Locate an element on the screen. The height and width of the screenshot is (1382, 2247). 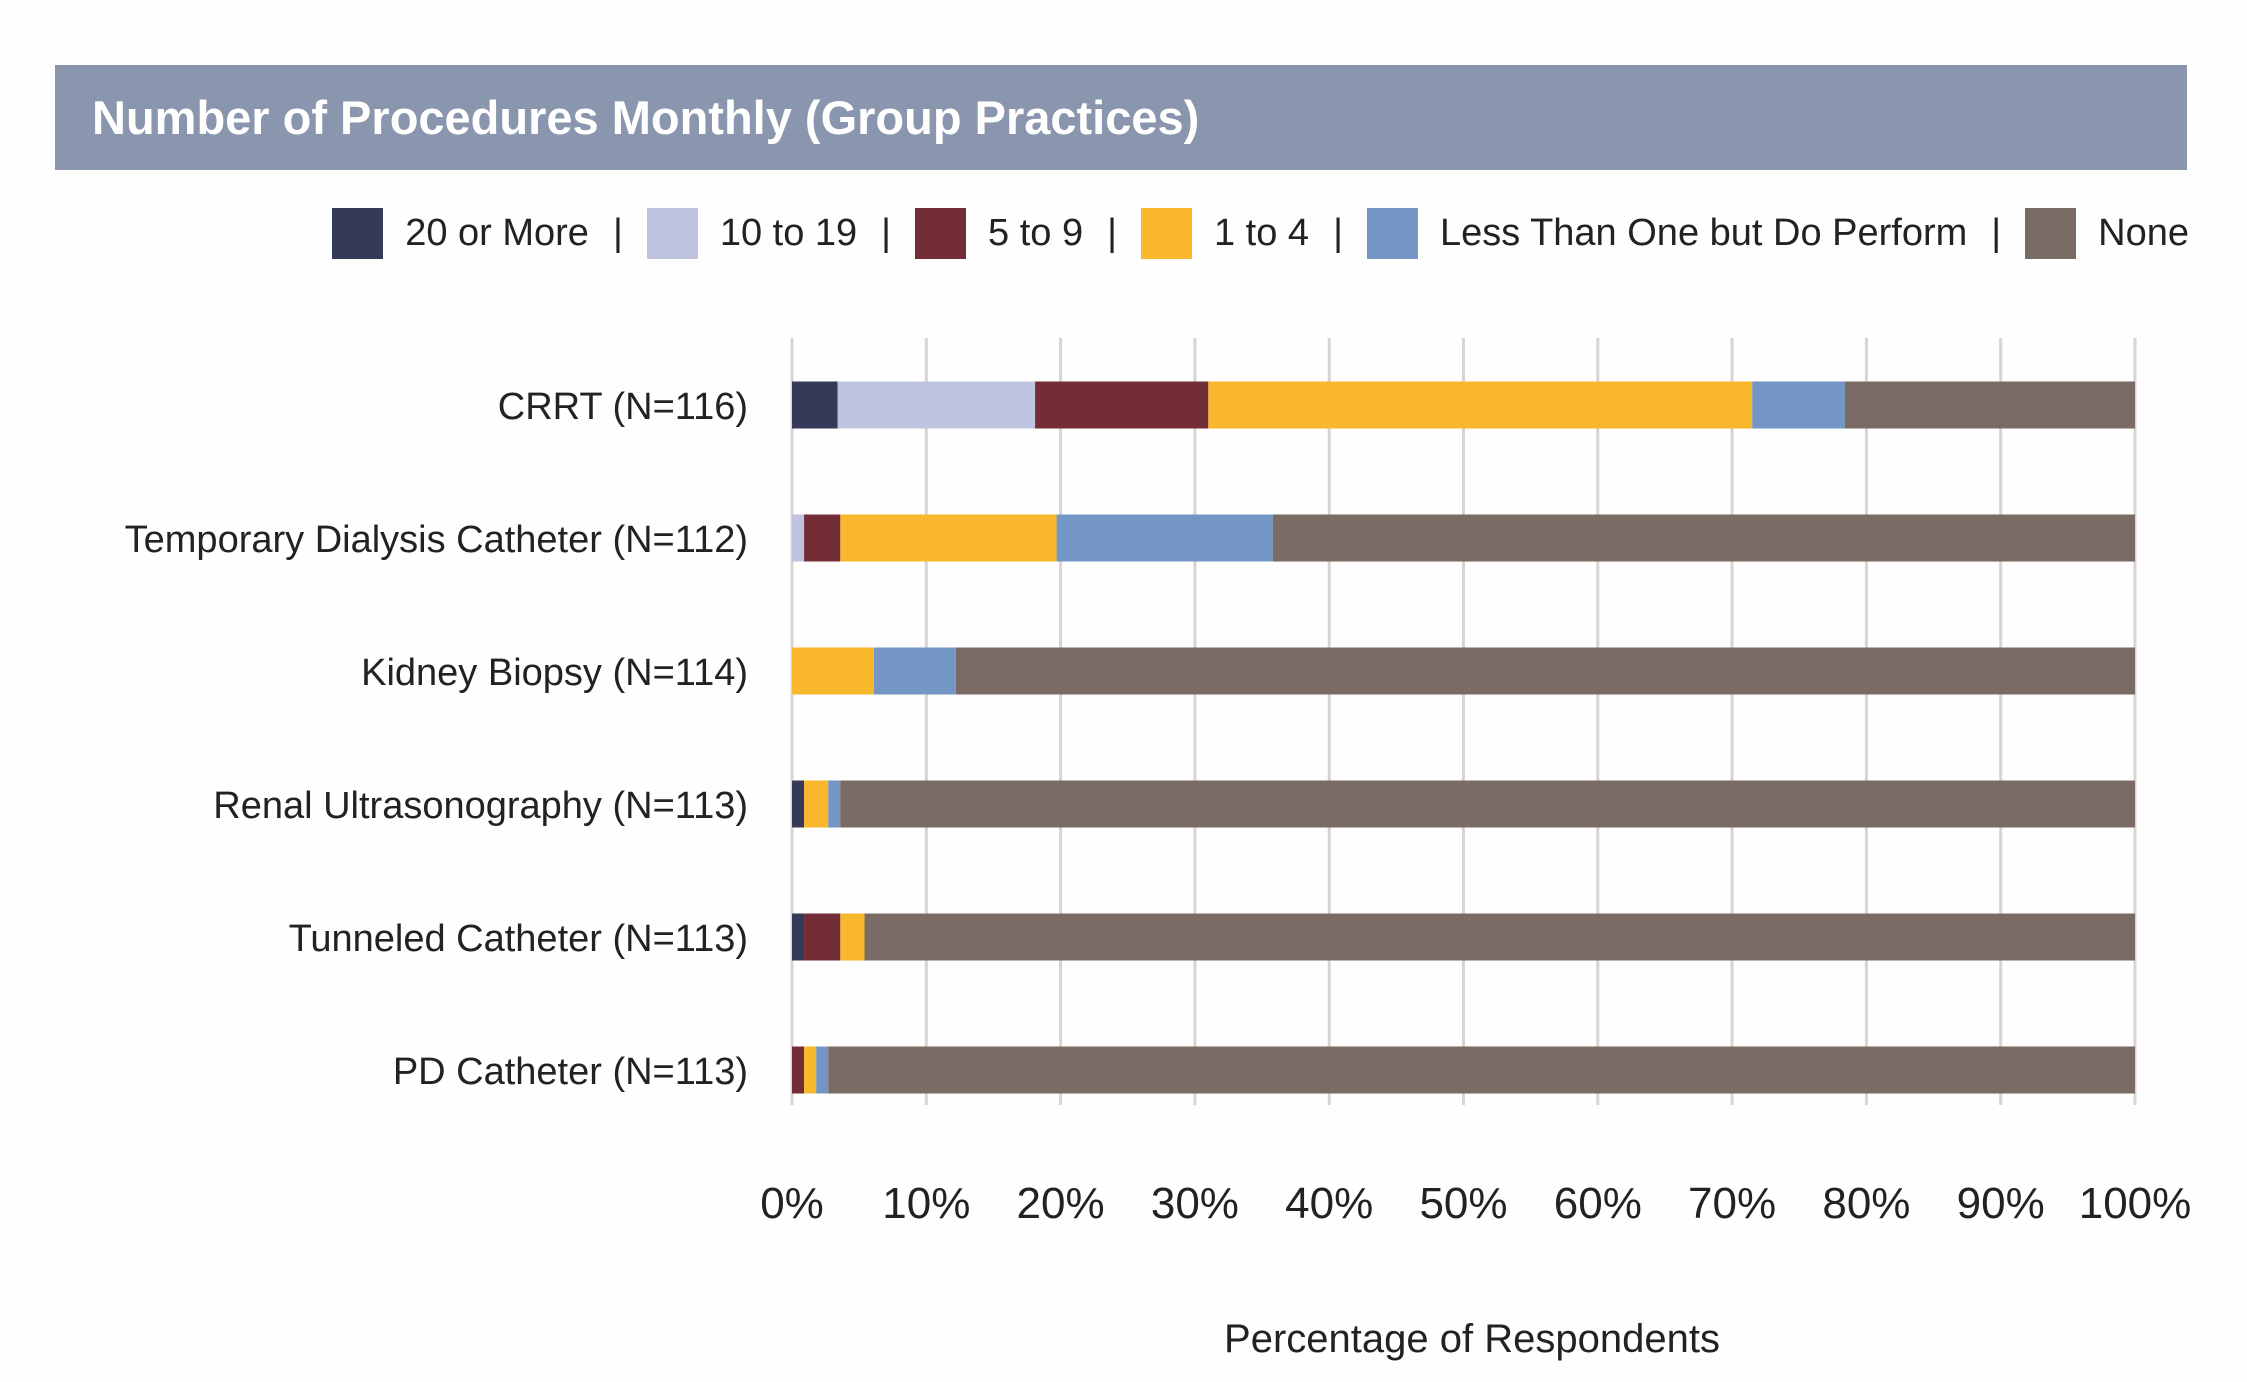
x-tick-label: 10% is located at coordinates (926, 1203).